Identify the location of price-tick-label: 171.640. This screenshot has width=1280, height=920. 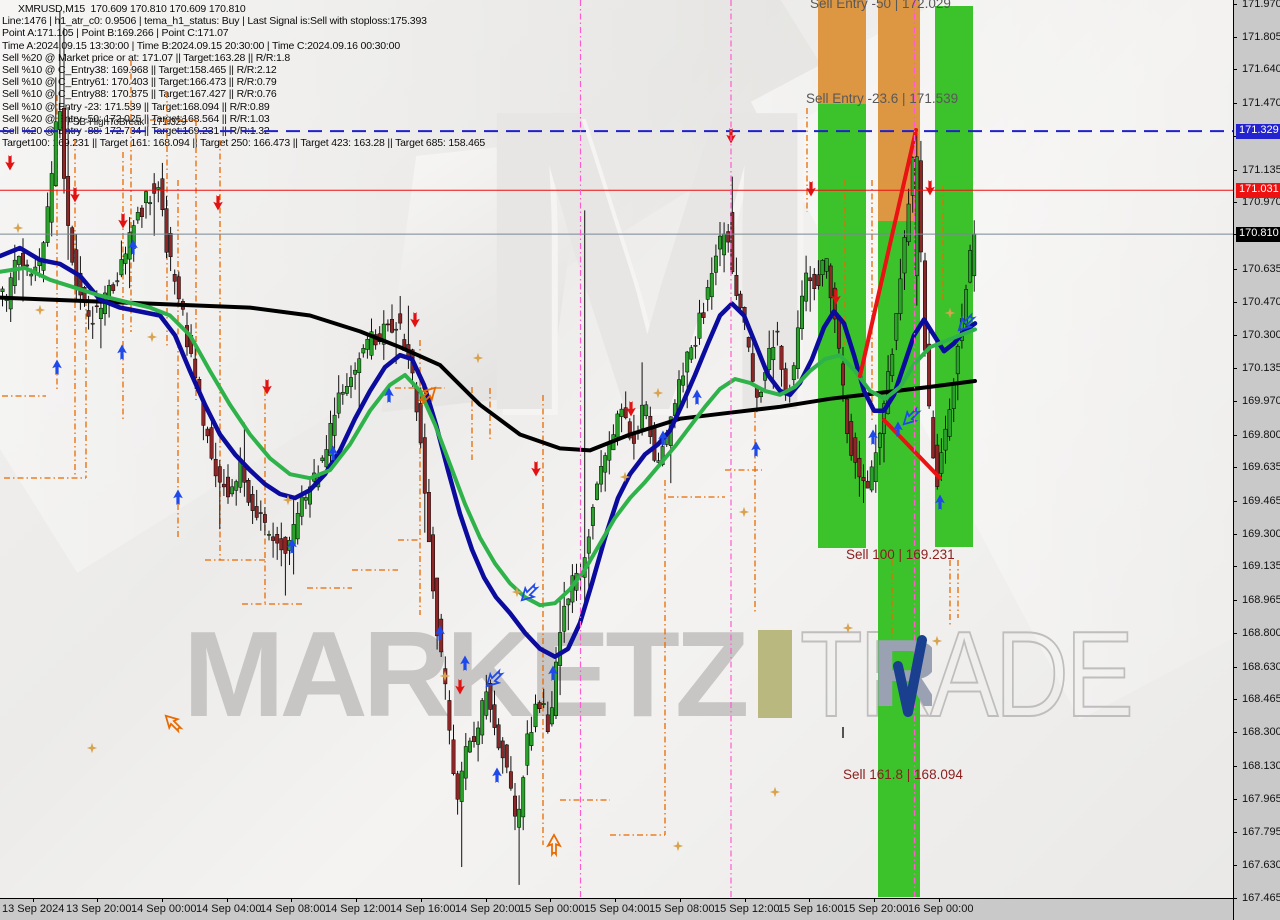
(1261, 69).